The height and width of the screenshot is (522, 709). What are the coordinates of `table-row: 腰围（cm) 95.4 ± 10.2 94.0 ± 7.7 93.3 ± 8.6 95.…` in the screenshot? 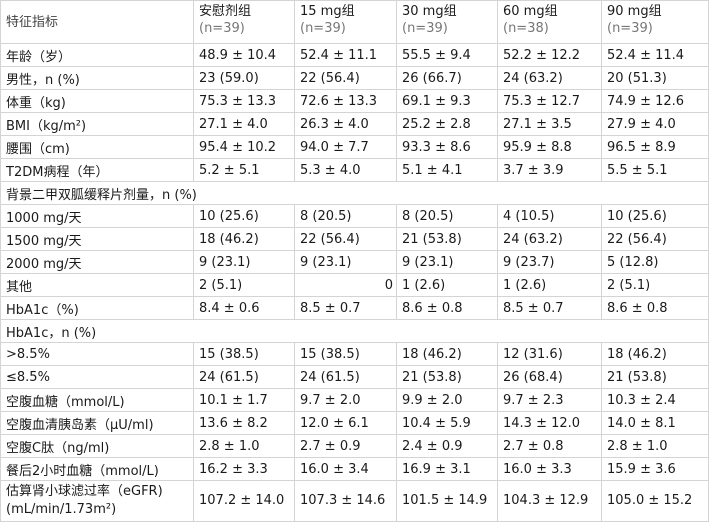 It's located at (354, 147).